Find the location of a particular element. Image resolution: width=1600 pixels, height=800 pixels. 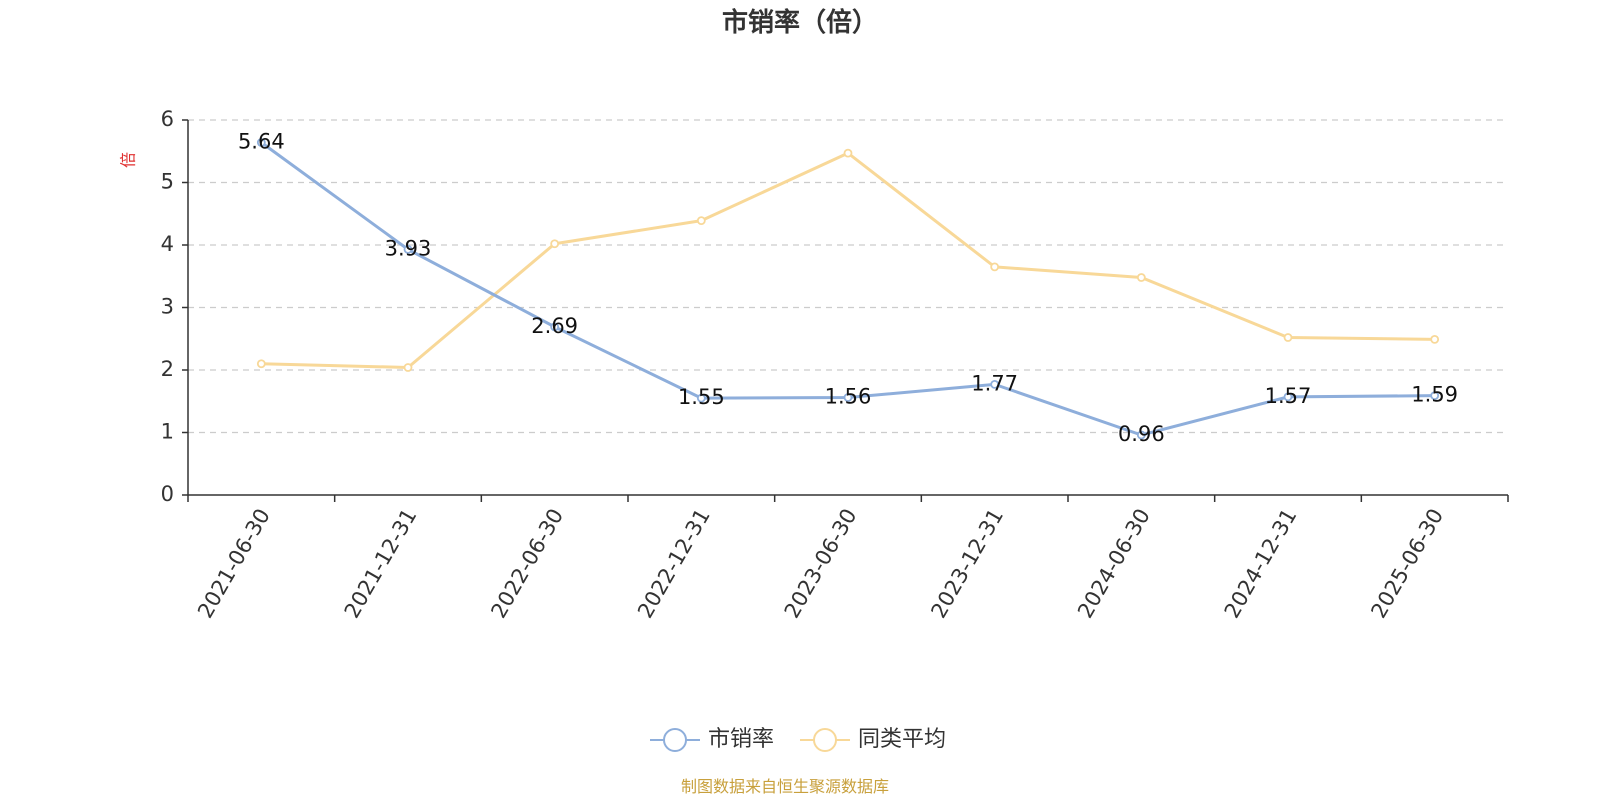

x-tick-label: 2023-06-30 is located at coordinates (821, 564).